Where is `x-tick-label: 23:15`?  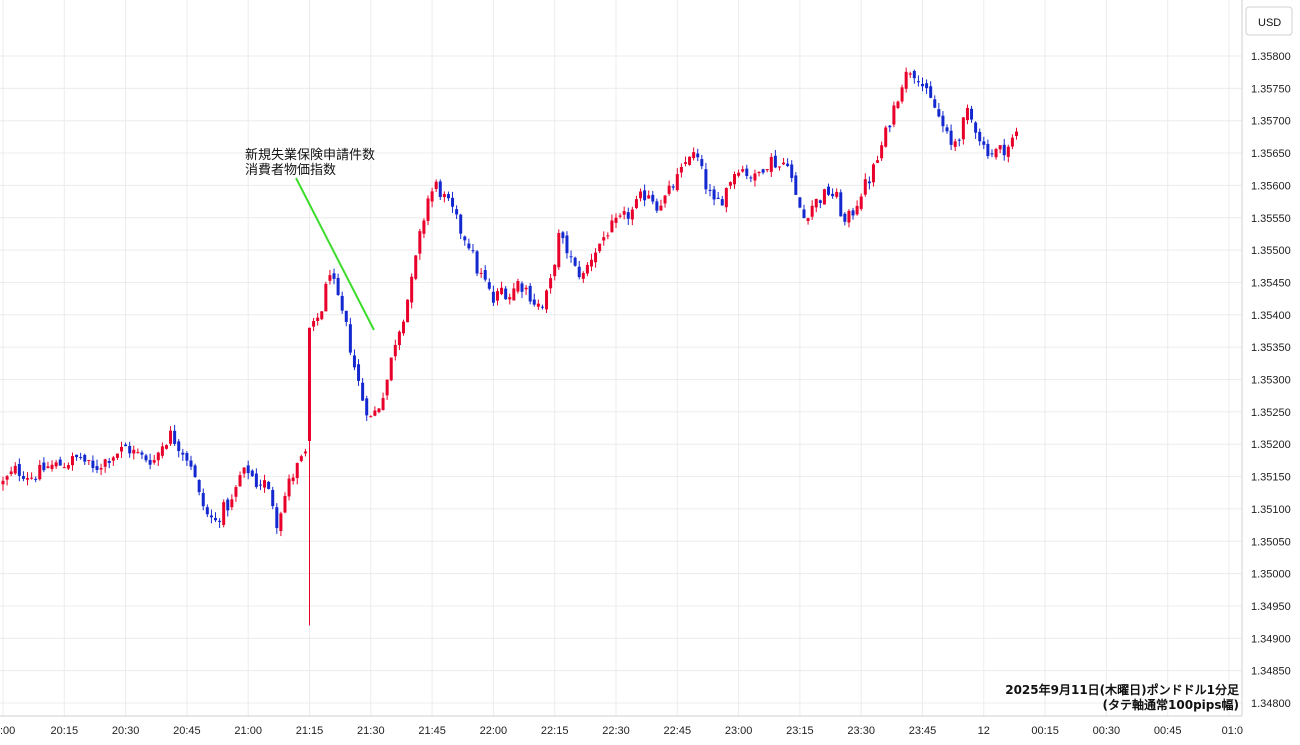
x-tick-label: 23:15 is located at coordinates (800, 731).